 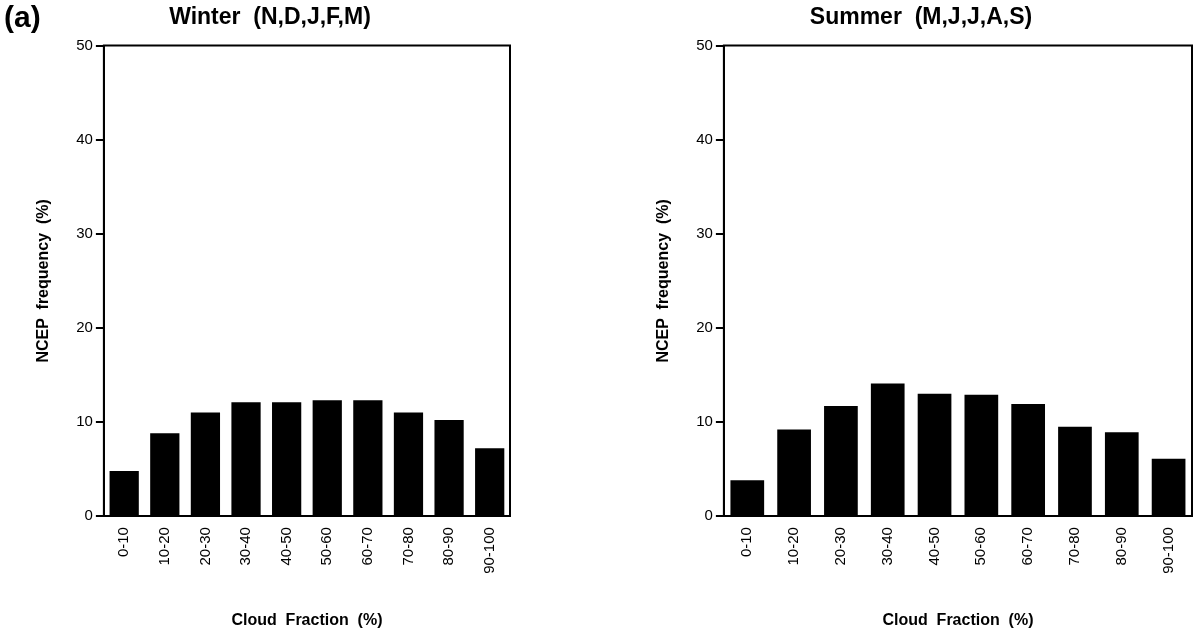 What do you see at coordinates (22, 17) in the screenshot?
I see `text: (a)` at bounding box center [22, 17].